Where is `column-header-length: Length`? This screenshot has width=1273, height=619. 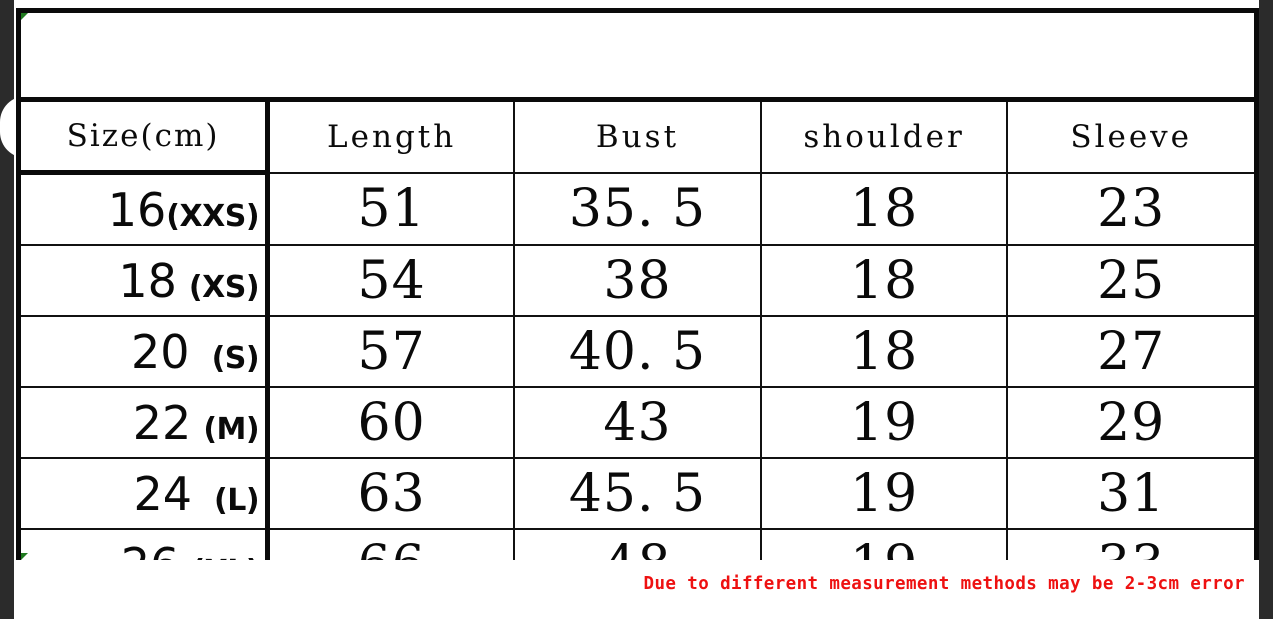
column-header-length: Length is located at coordinates (391, 136).